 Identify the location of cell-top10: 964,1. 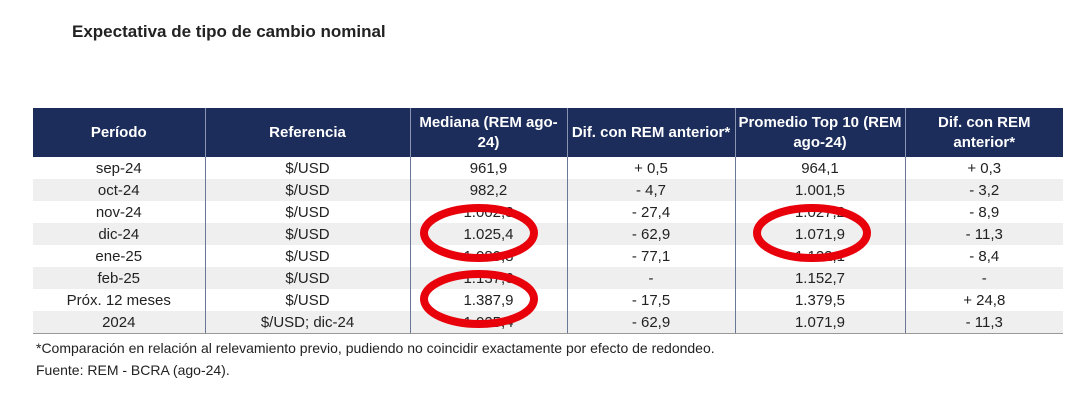
(819, 168).